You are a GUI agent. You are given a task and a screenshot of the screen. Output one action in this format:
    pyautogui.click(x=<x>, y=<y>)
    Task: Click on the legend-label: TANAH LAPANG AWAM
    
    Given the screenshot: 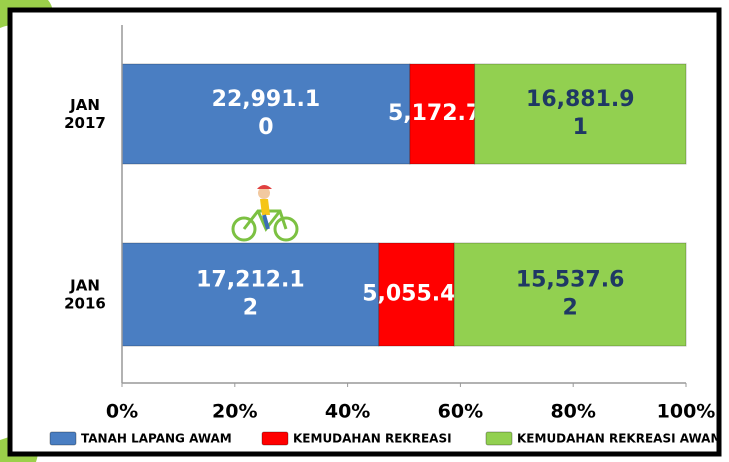 What is the action you would take?
    pyautogui.click(x=156, y=439)
    